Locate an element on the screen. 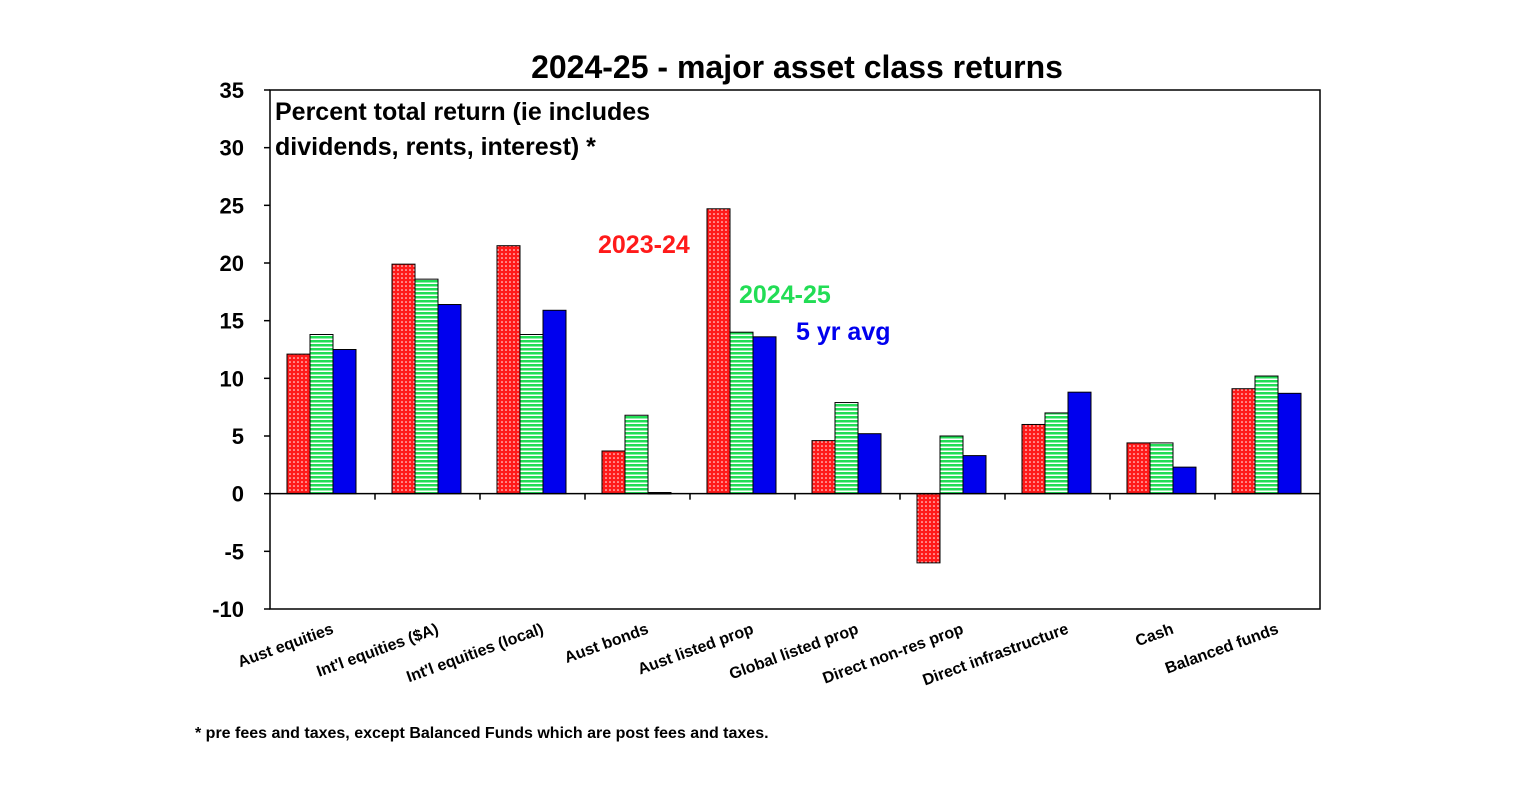 This screenshot has height=797, width=1536. annotation-line-2: dividends, rents, interest) * is located at coordinates (435, 147).